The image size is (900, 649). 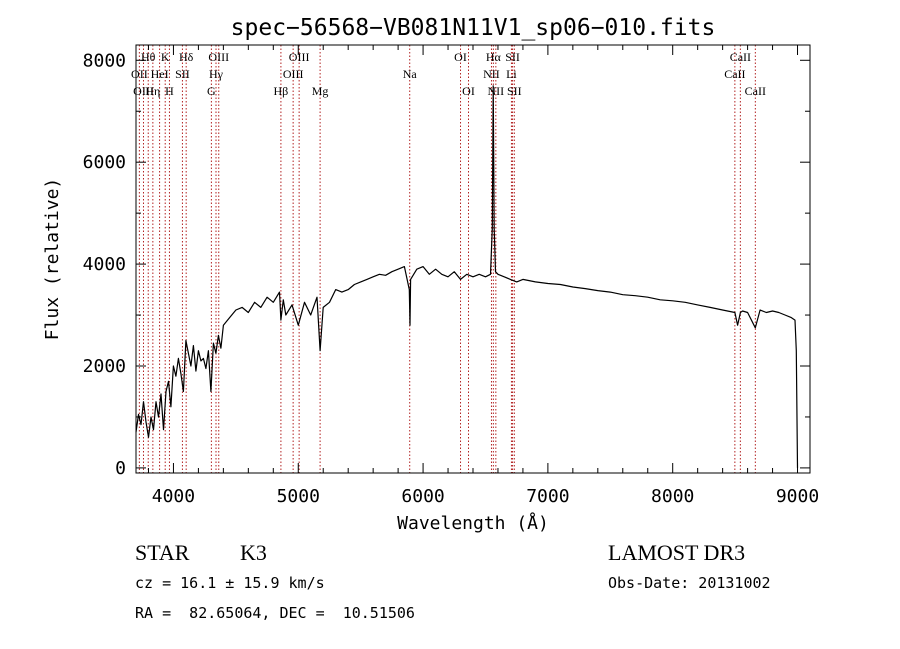 What do you see at coordinates (143, 91) in the screenshot?
I see `line-label-2: OIII` at bounding box center [143, 91].